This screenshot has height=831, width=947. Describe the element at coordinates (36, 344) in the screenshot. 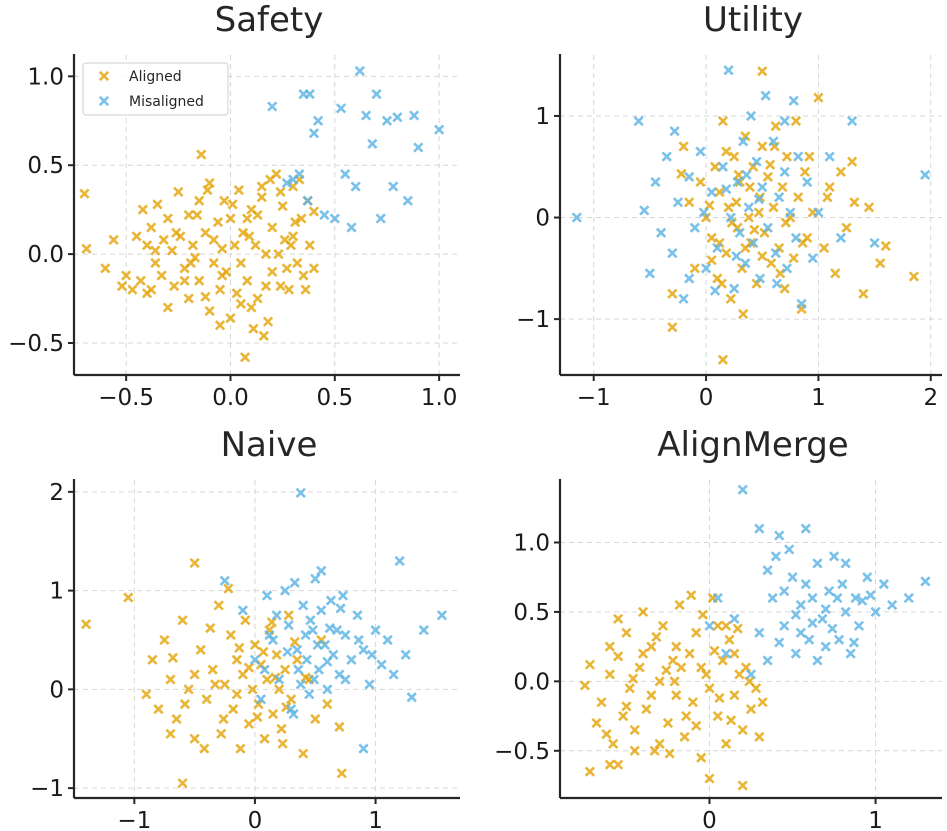

I see `y-tick-label: −0.5` at that location.